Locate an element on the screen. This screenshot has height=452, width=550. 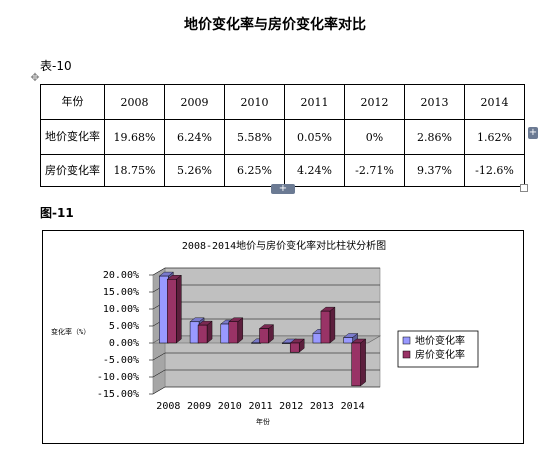
table-cell: 19.68% is located at coordinates (134, 137).